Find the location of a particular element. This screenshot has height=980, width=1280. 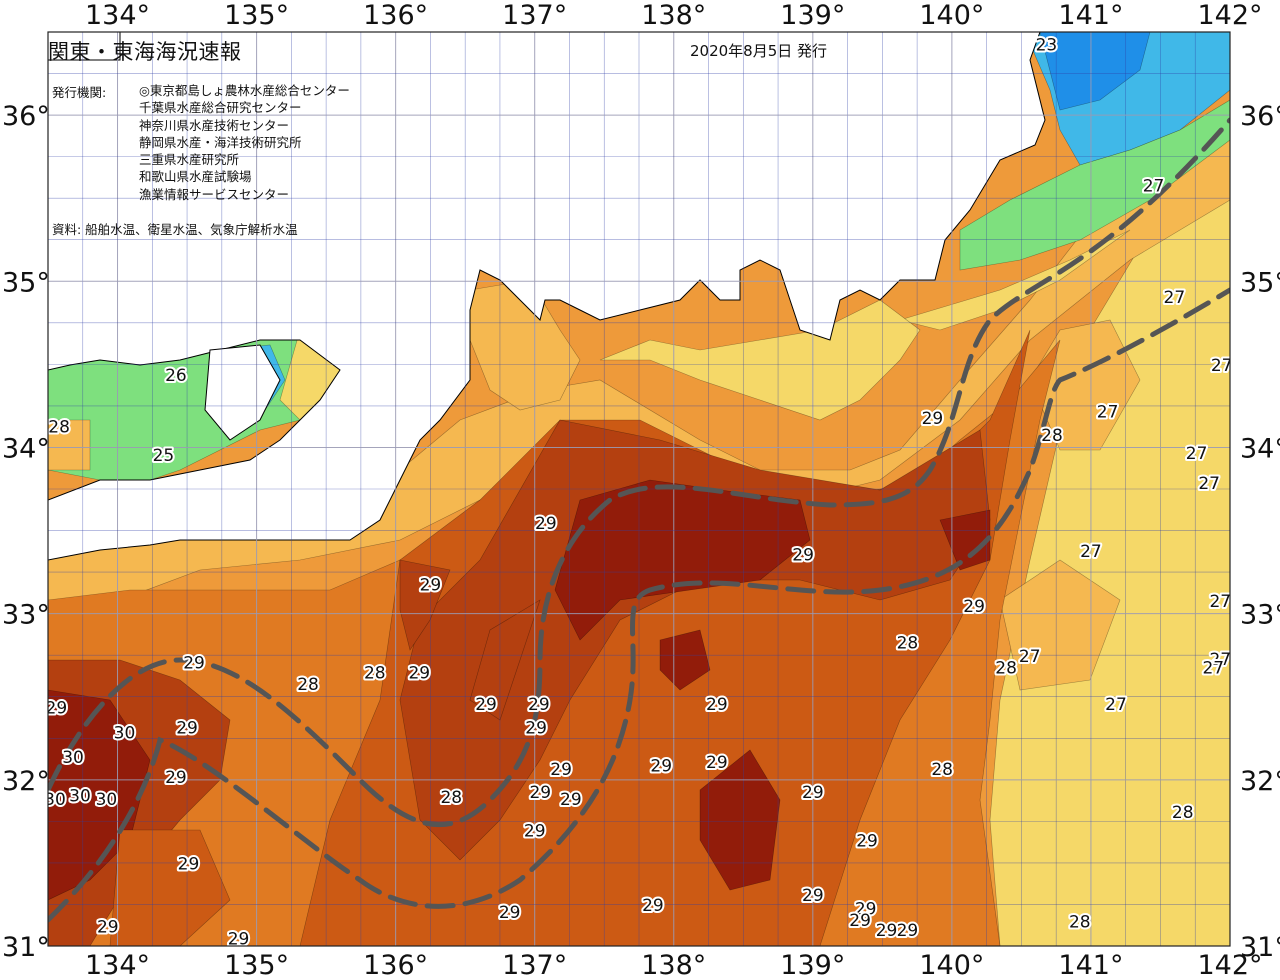

latitude-label-left: 34° is located at coordinates (26, 448).